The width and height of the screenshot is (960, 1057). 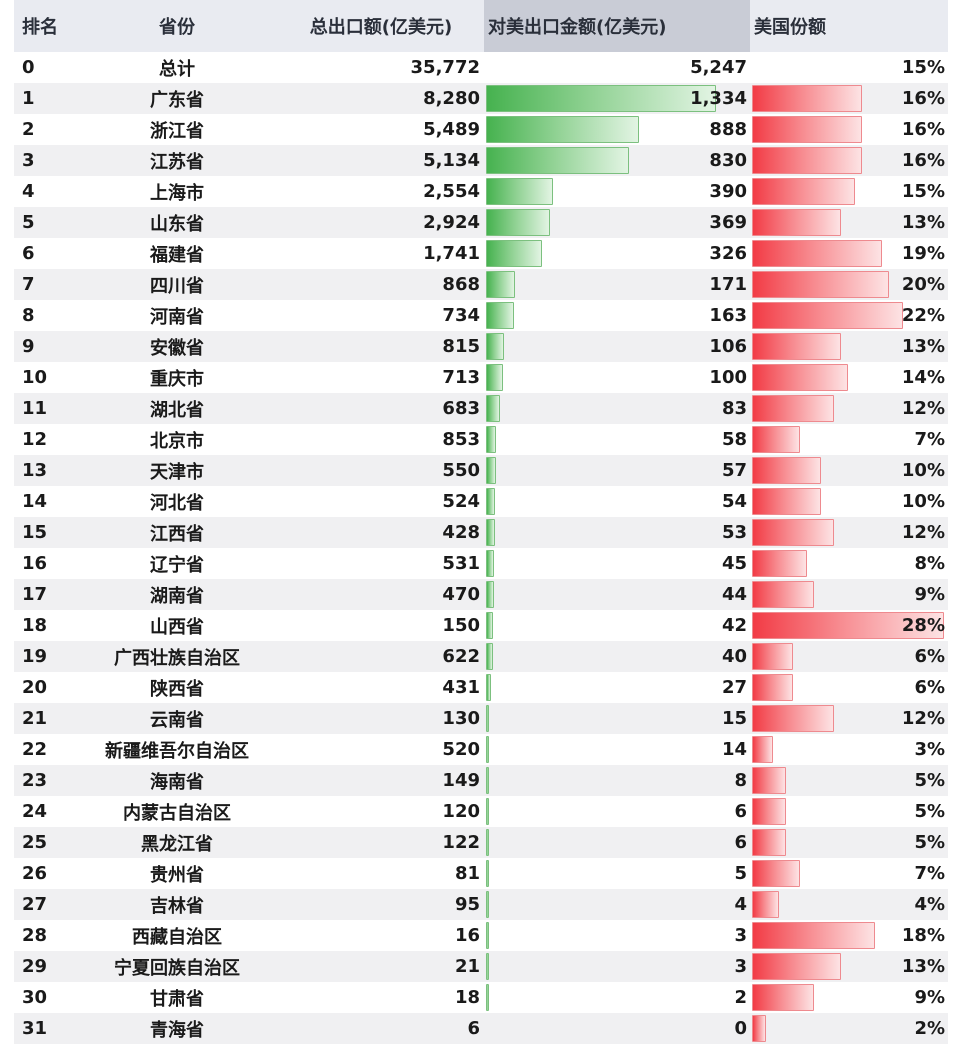 What do you see at coordinates (177, 193) in the screenshot?
I see `province-cell: 上海市` at bounding box center [177, 193].